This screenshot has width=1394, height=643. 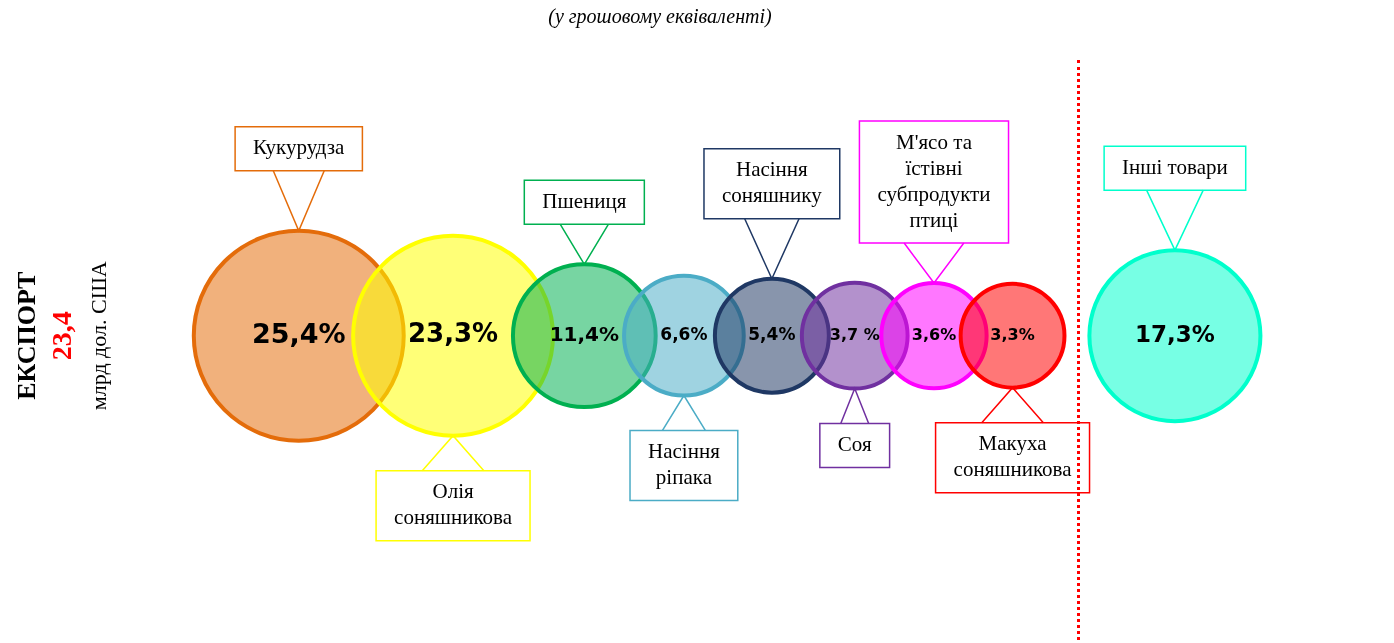 I want to click on category-label: Макуха соняшникова, so click(x=1013, y=456).